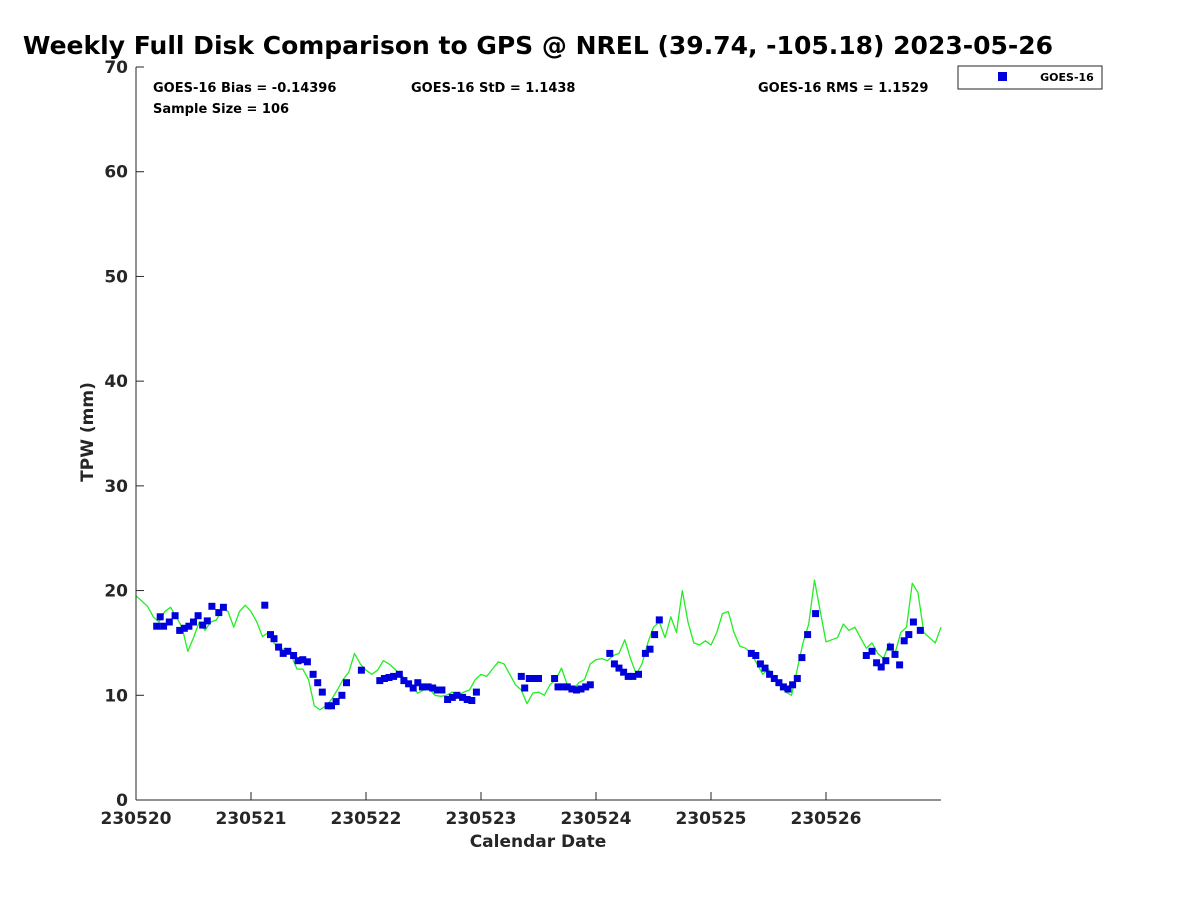  What do you see at coordinates (244, 88) in the screenshot?
I see `bias-stat: GOES-16 Bias = -0.14396` at bounding box center [244, 88].